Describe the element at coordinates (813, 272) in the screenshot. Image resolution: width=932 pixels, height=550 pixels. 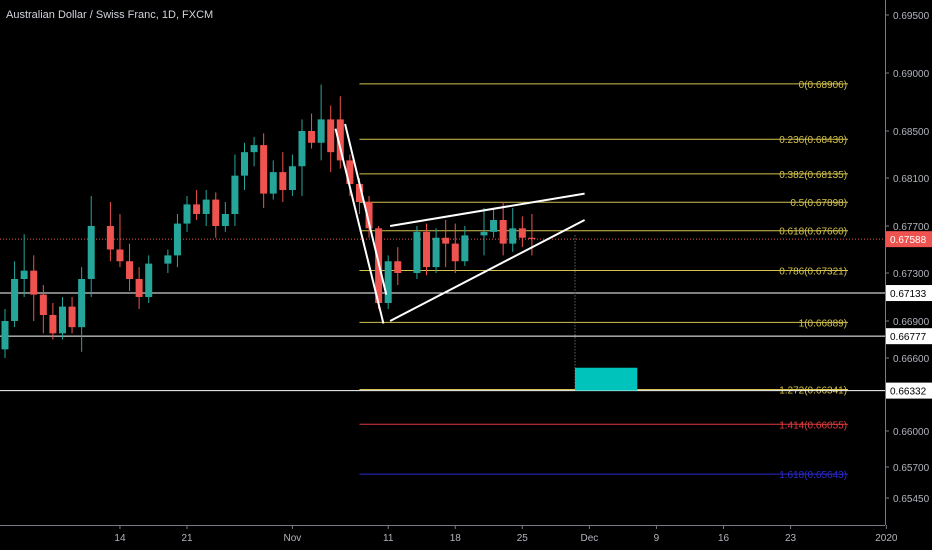
I see `fib-level-label: 0.786(0.67321)` at that location.